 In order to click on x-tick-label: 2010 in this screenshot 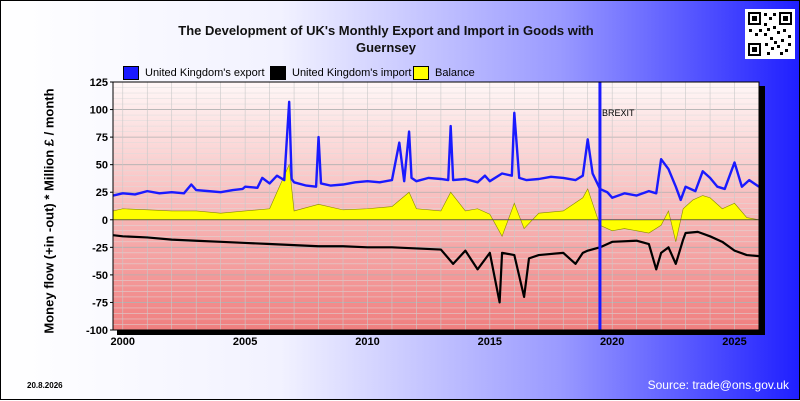, I will do `click(367, 342)`.